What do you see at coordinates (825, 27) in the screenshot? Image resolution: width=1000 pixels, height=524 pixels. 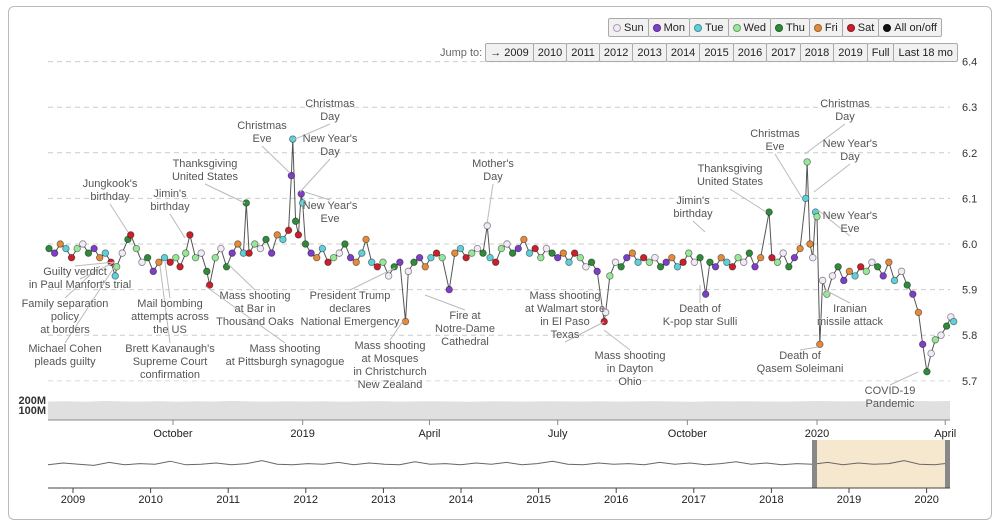 I see `legend-toggle-fri: Fri` at bounding box center [825, 27].